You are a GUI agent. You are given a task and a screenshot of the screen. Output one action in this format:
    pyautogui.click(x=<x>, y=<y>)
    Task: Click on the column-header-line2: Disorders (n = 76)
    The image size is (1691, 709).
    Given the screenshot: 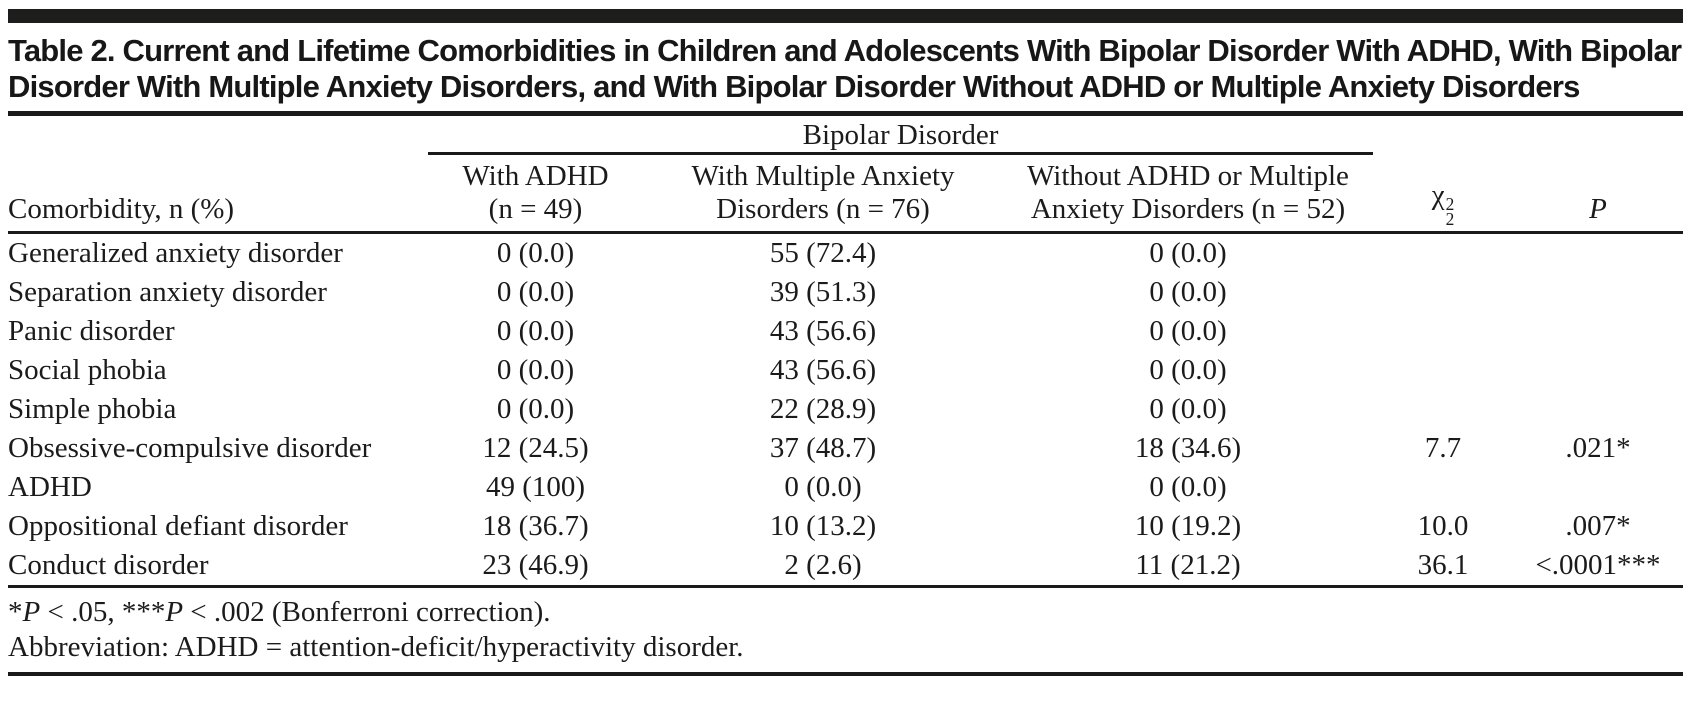 What is the action you would take?
    pyautogui.click(x=823, y=209)
    